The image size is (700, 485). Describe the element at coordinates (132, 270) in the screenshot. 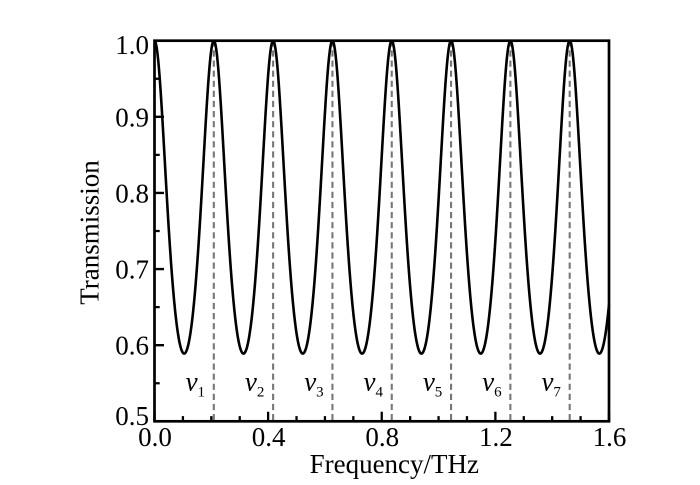

I see `svg-text: 0.7` at that location.